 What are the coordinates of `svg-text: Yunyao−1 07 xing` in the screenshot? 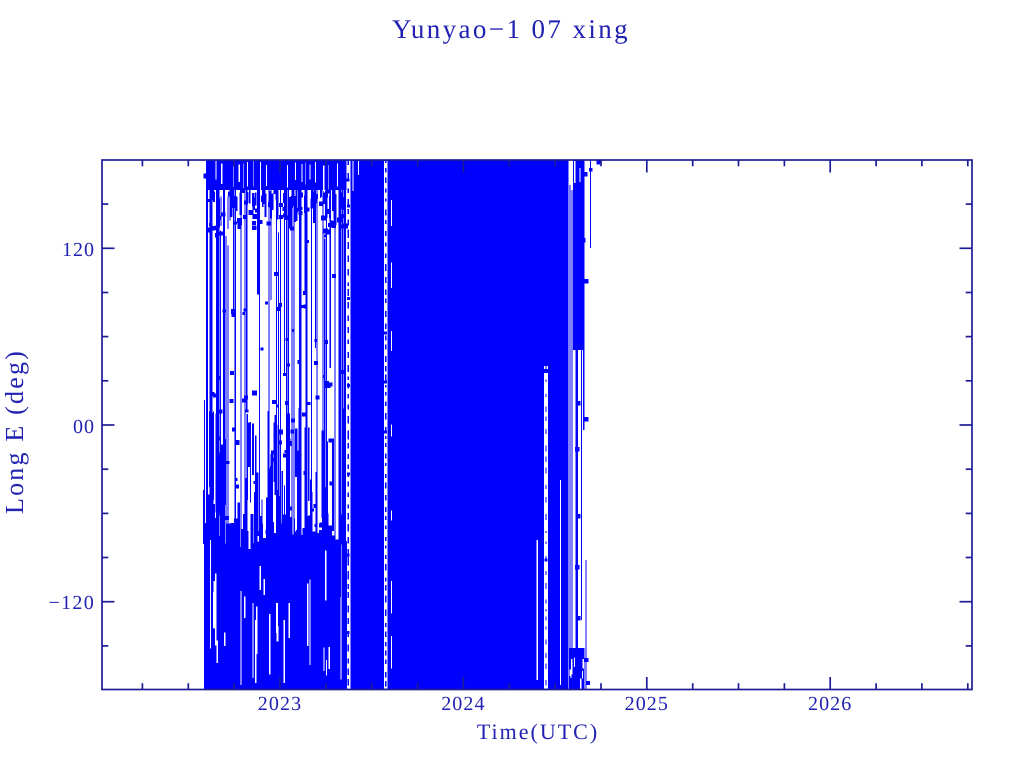 It's located at (511, 29).